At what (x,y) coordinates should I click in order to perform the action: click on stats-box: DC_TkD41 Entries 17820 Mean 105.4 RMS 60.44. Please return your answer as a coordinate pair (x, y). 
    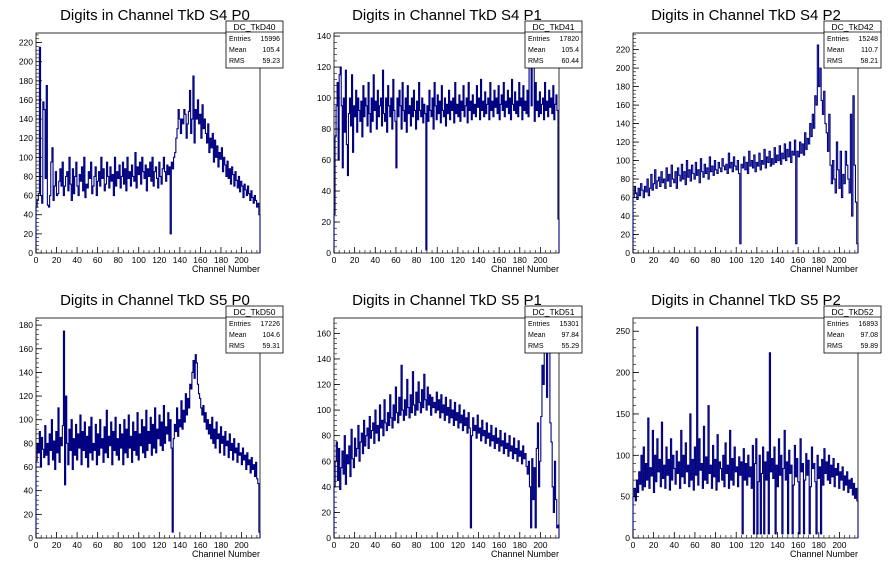
    Looking at the image, I should click on (553, 44).